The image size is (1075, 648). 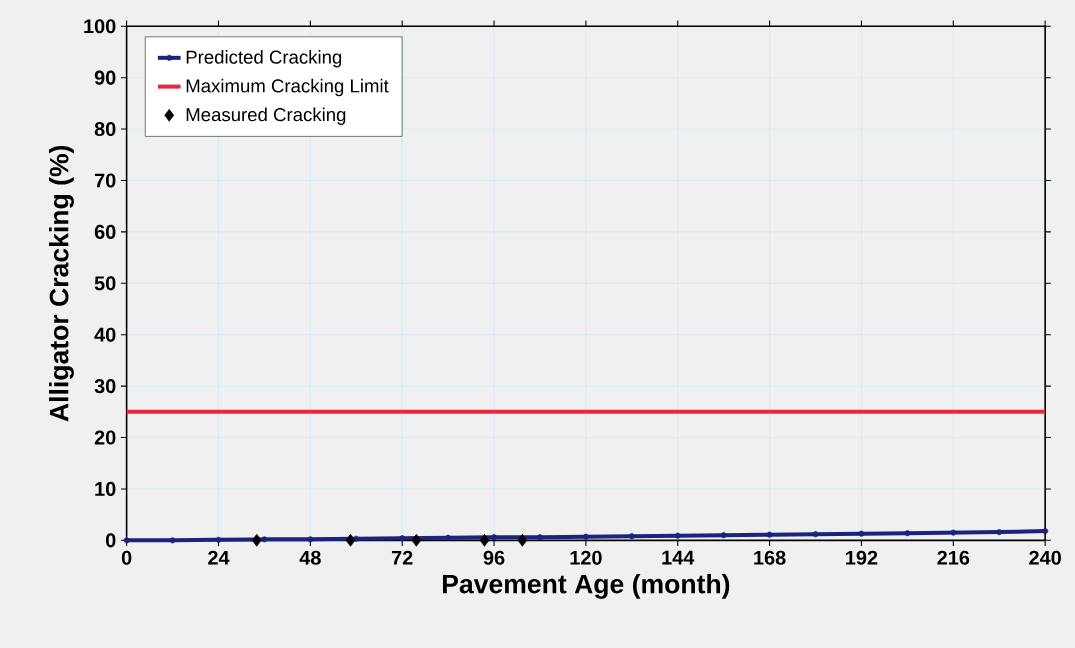 I want to click on y-tick-label: 90, so click(x=105, y=77).